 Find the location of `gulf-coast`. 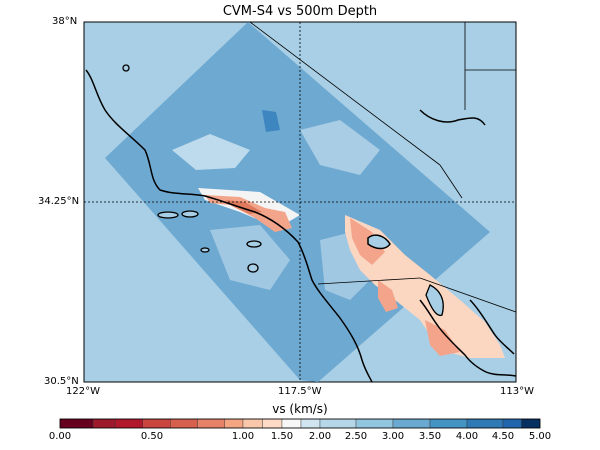

gulf-coast is located at coordinates (468, 338).